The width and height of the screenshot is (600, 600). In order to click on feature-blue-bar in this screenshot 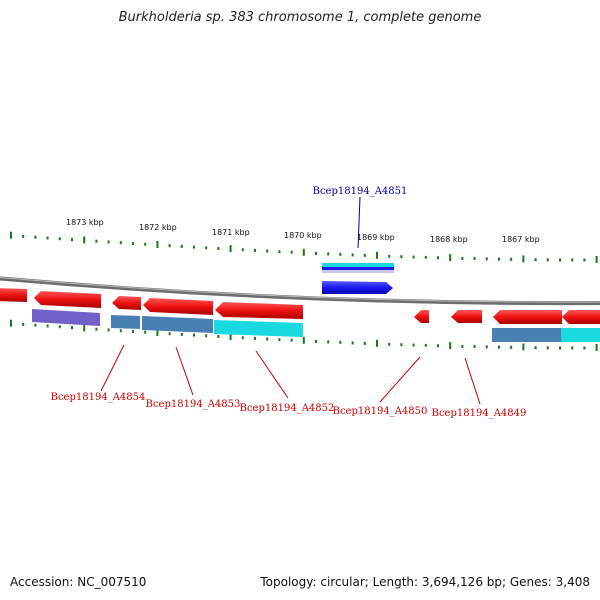, I will do `click(358, 268)`.